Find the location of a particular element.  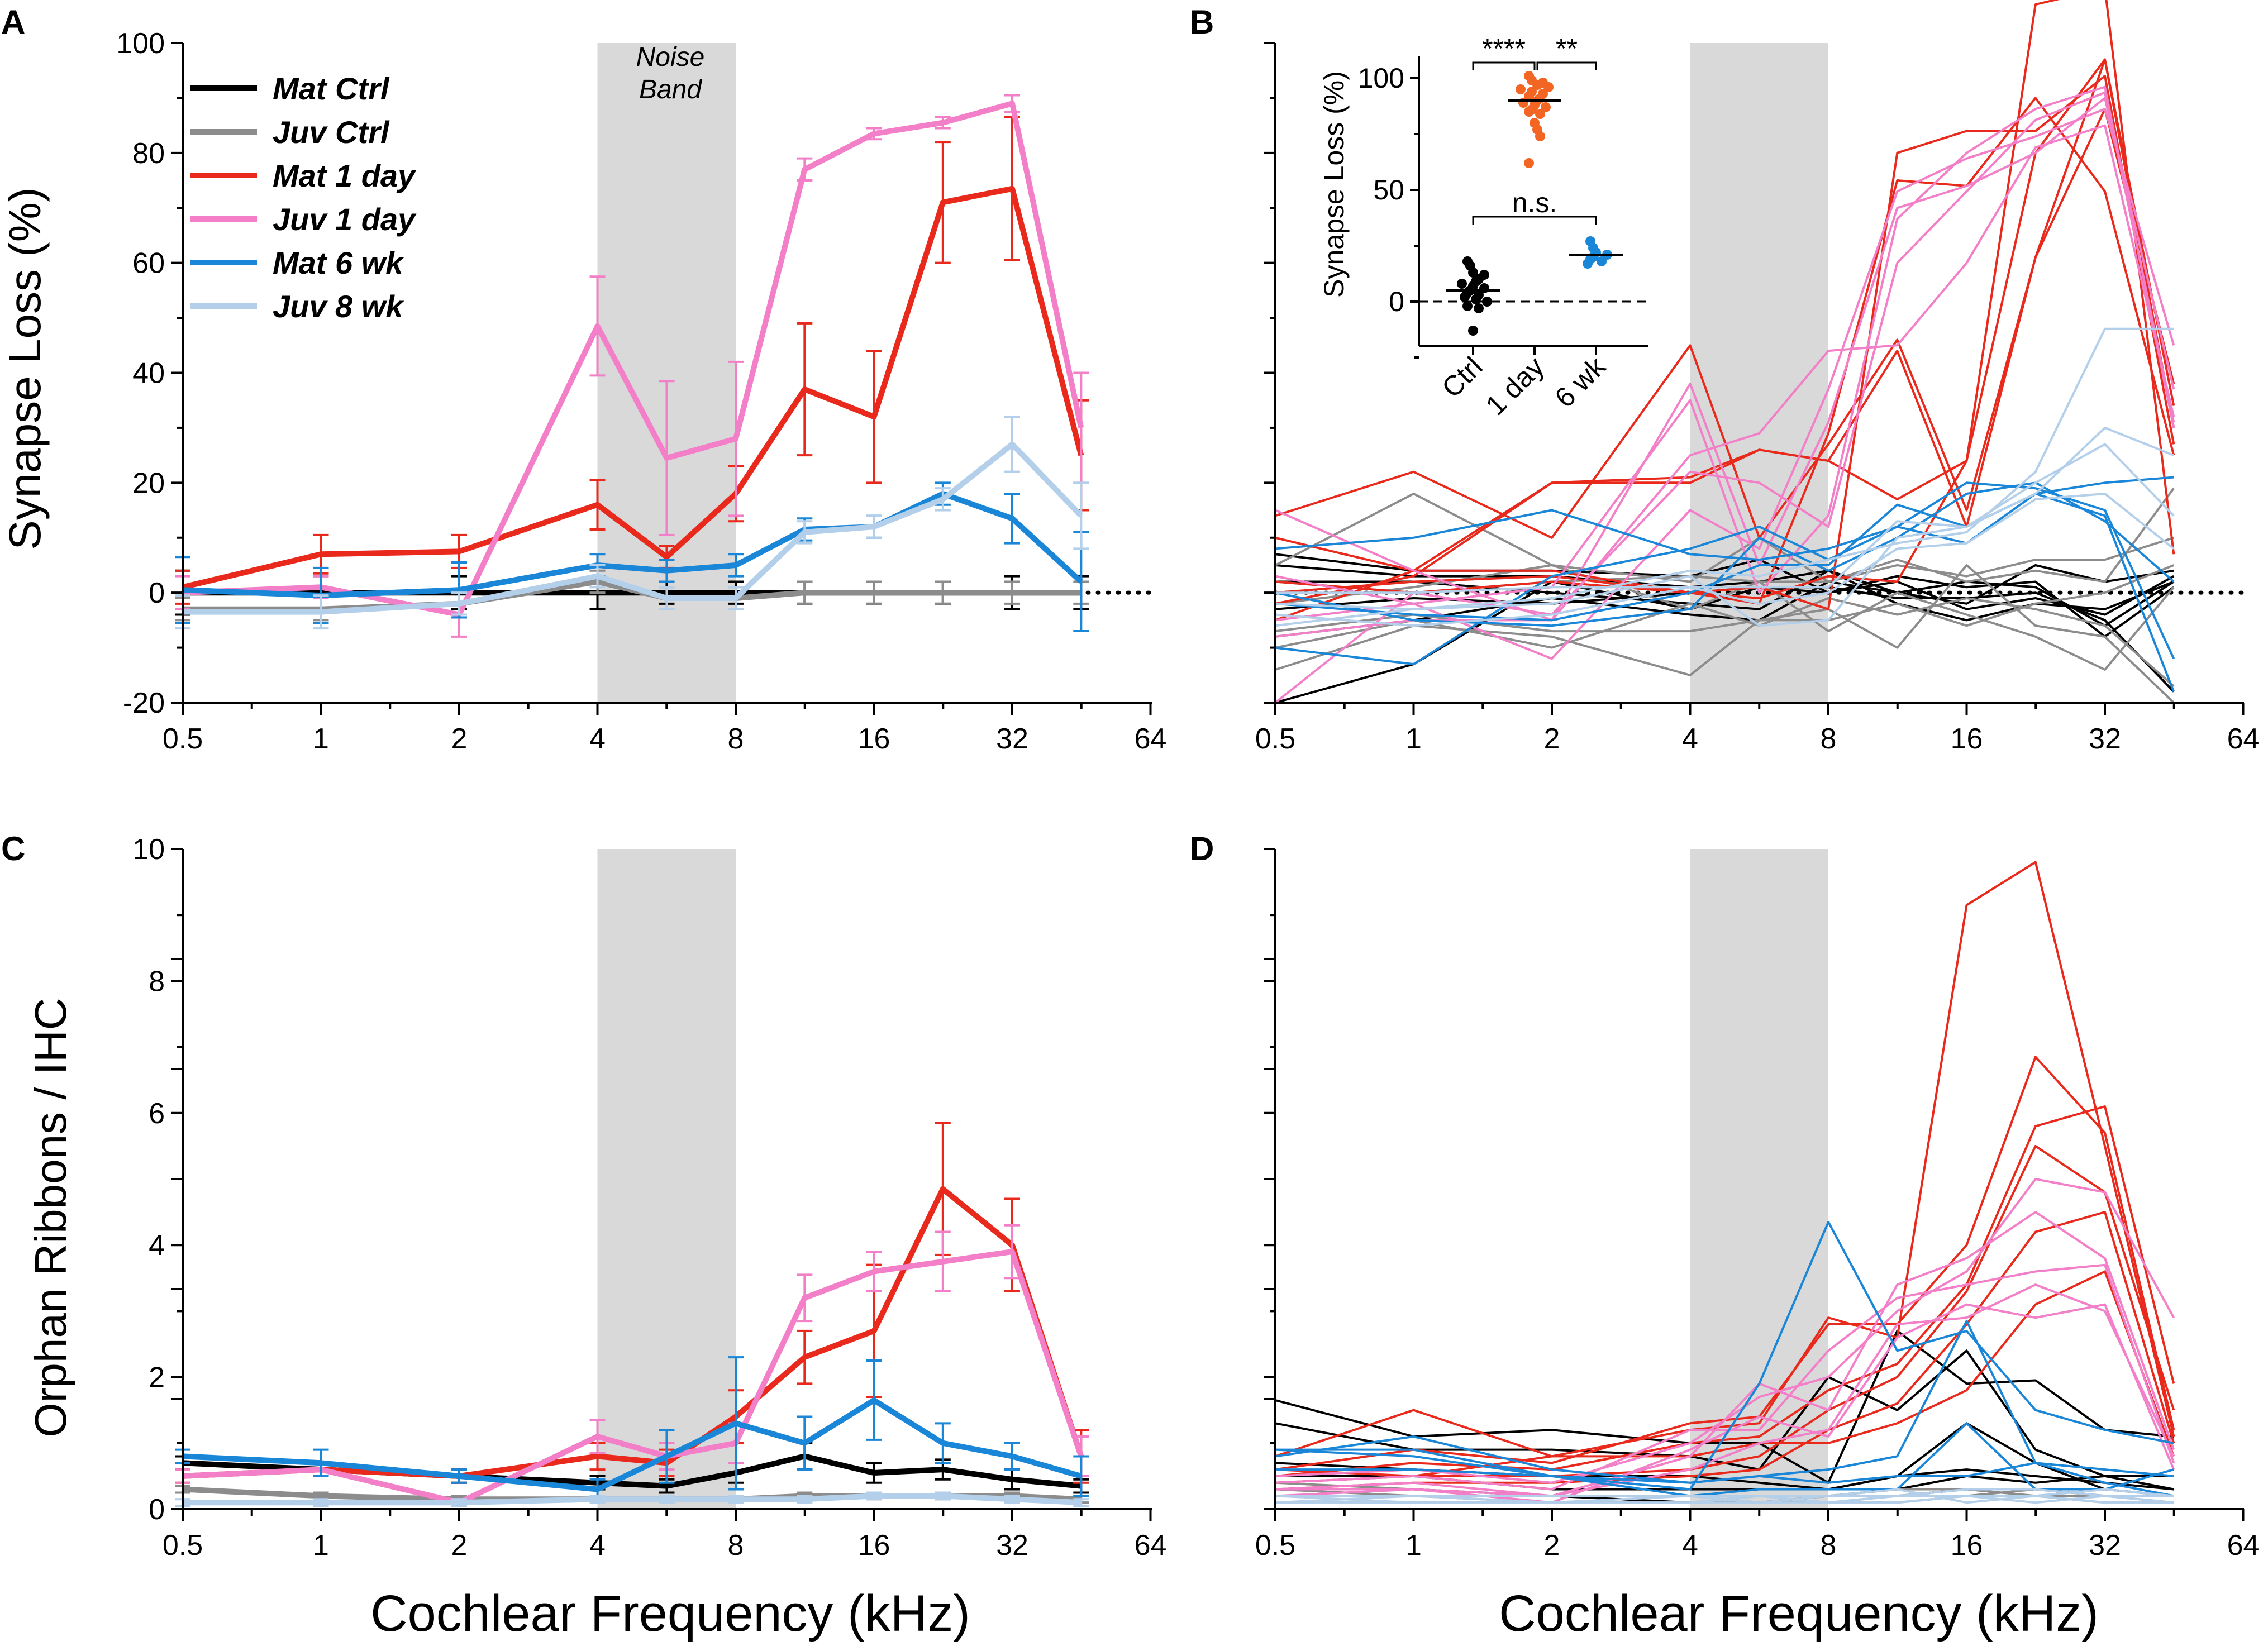

panel-c-ylabel: Orphan Ribbons / IHC is located at coordinates (50, 1218).